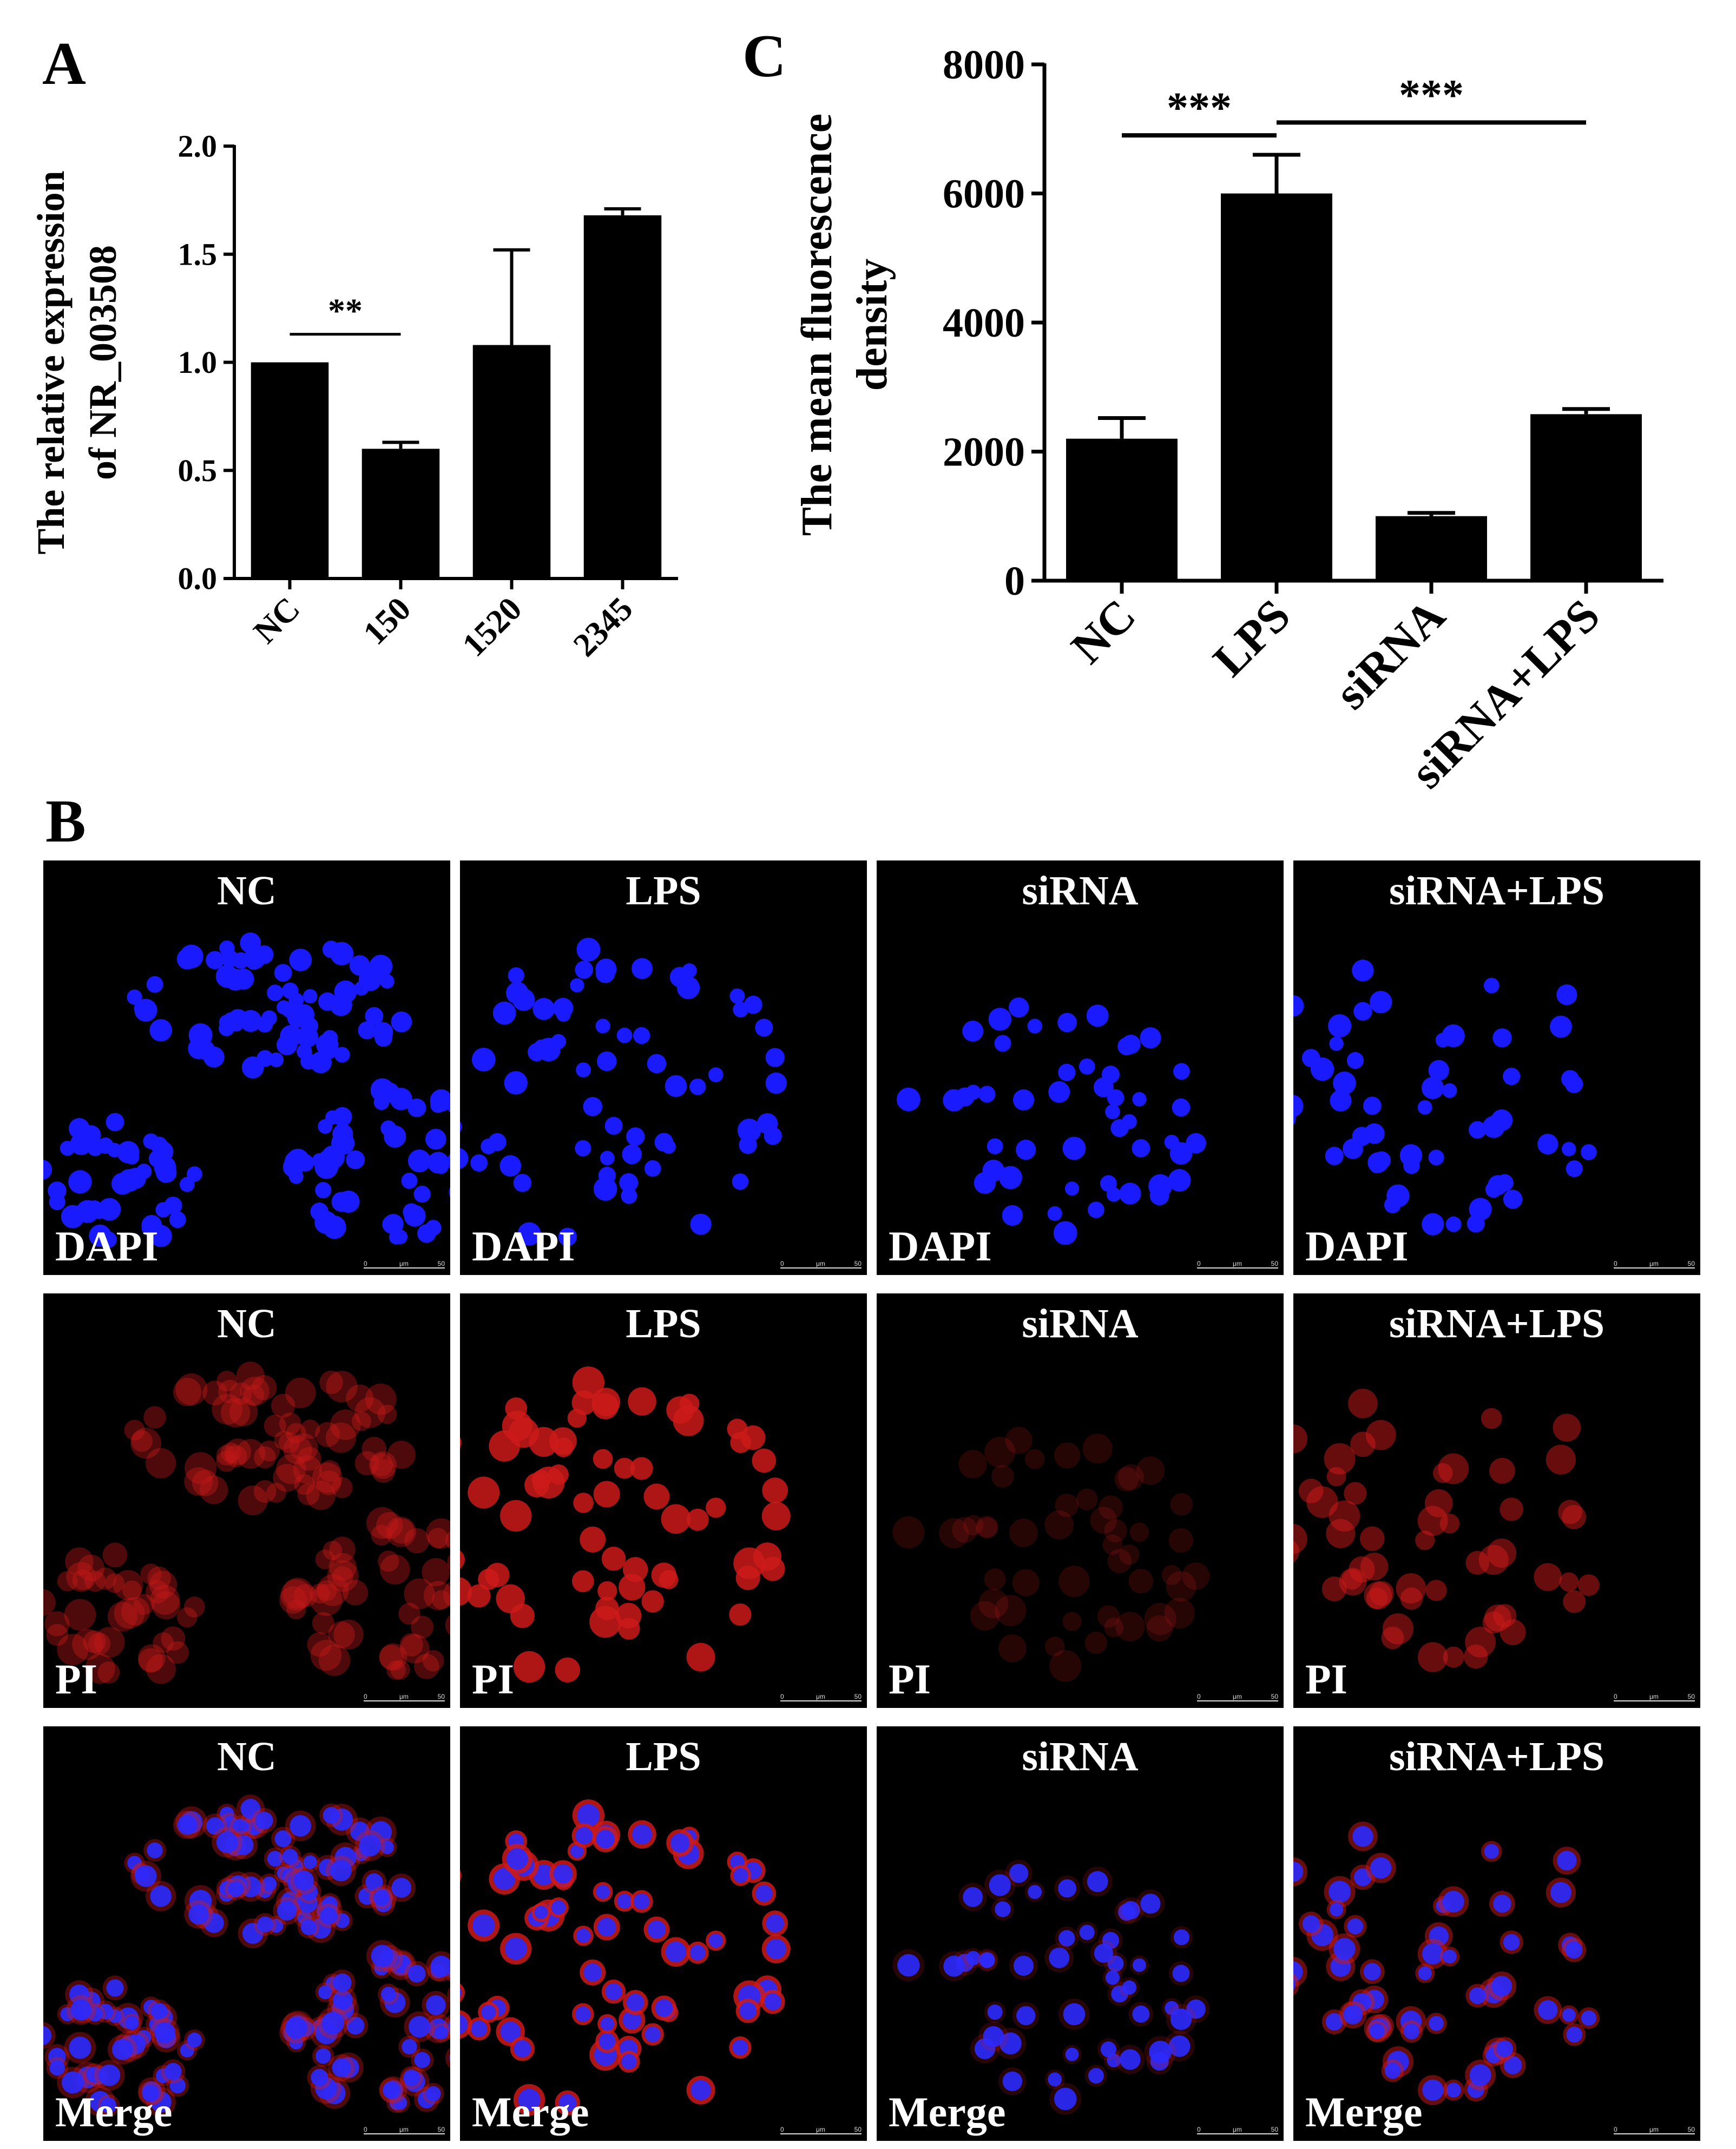 This screenshot has width=1736, height=2149. I want to click on y-tick-label: 1.5, so click(198, 254).